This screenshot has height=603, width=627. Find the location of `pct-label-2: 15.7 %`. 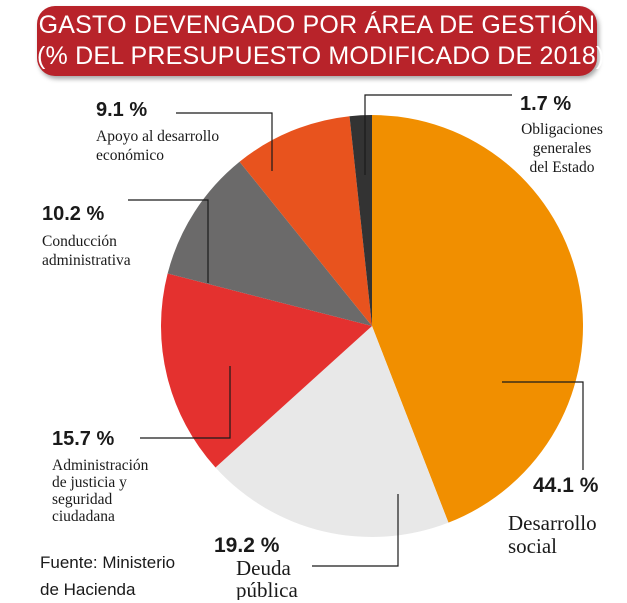

pct-label-2: 15.7 % is located at coordinates (83, 439).